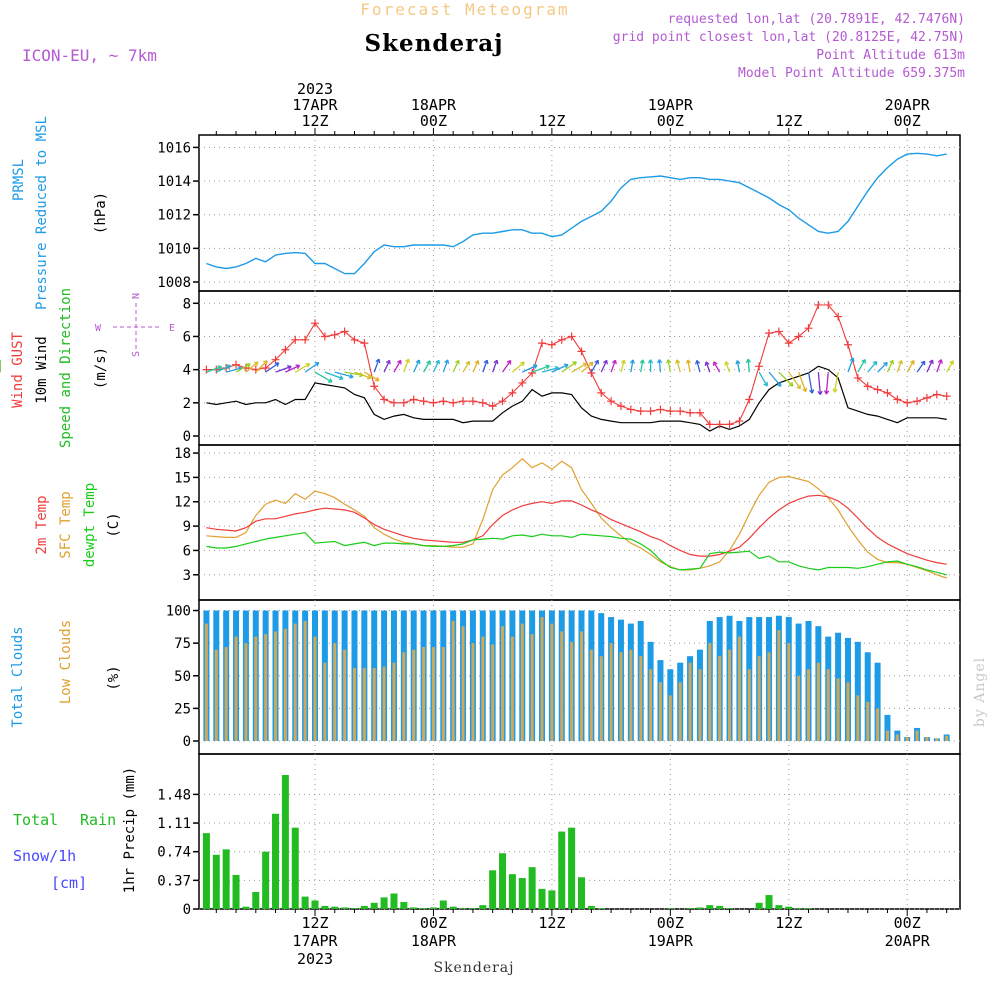 This screenshot has height=1000, width=1000. I want to click on wind-gust-label: Wind GUST, so click(18, 370).